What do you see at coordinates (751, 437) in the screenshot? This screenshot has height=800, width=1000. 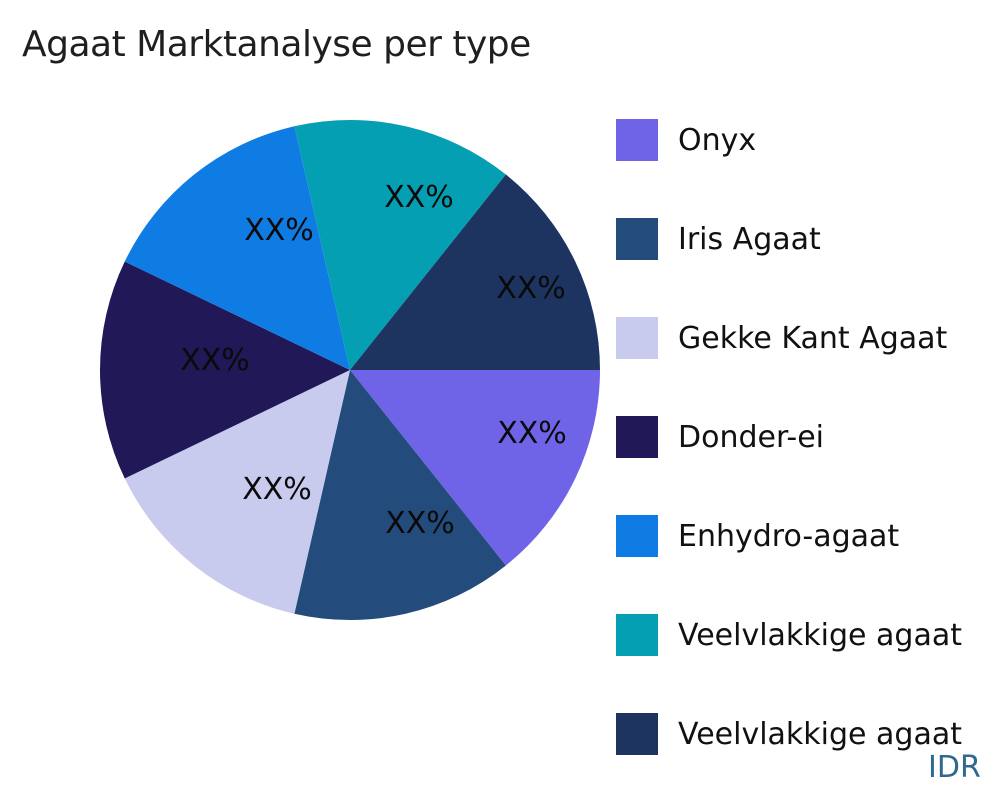 I see `legend-label: Donder-ei` at bounding box center [751, 437].